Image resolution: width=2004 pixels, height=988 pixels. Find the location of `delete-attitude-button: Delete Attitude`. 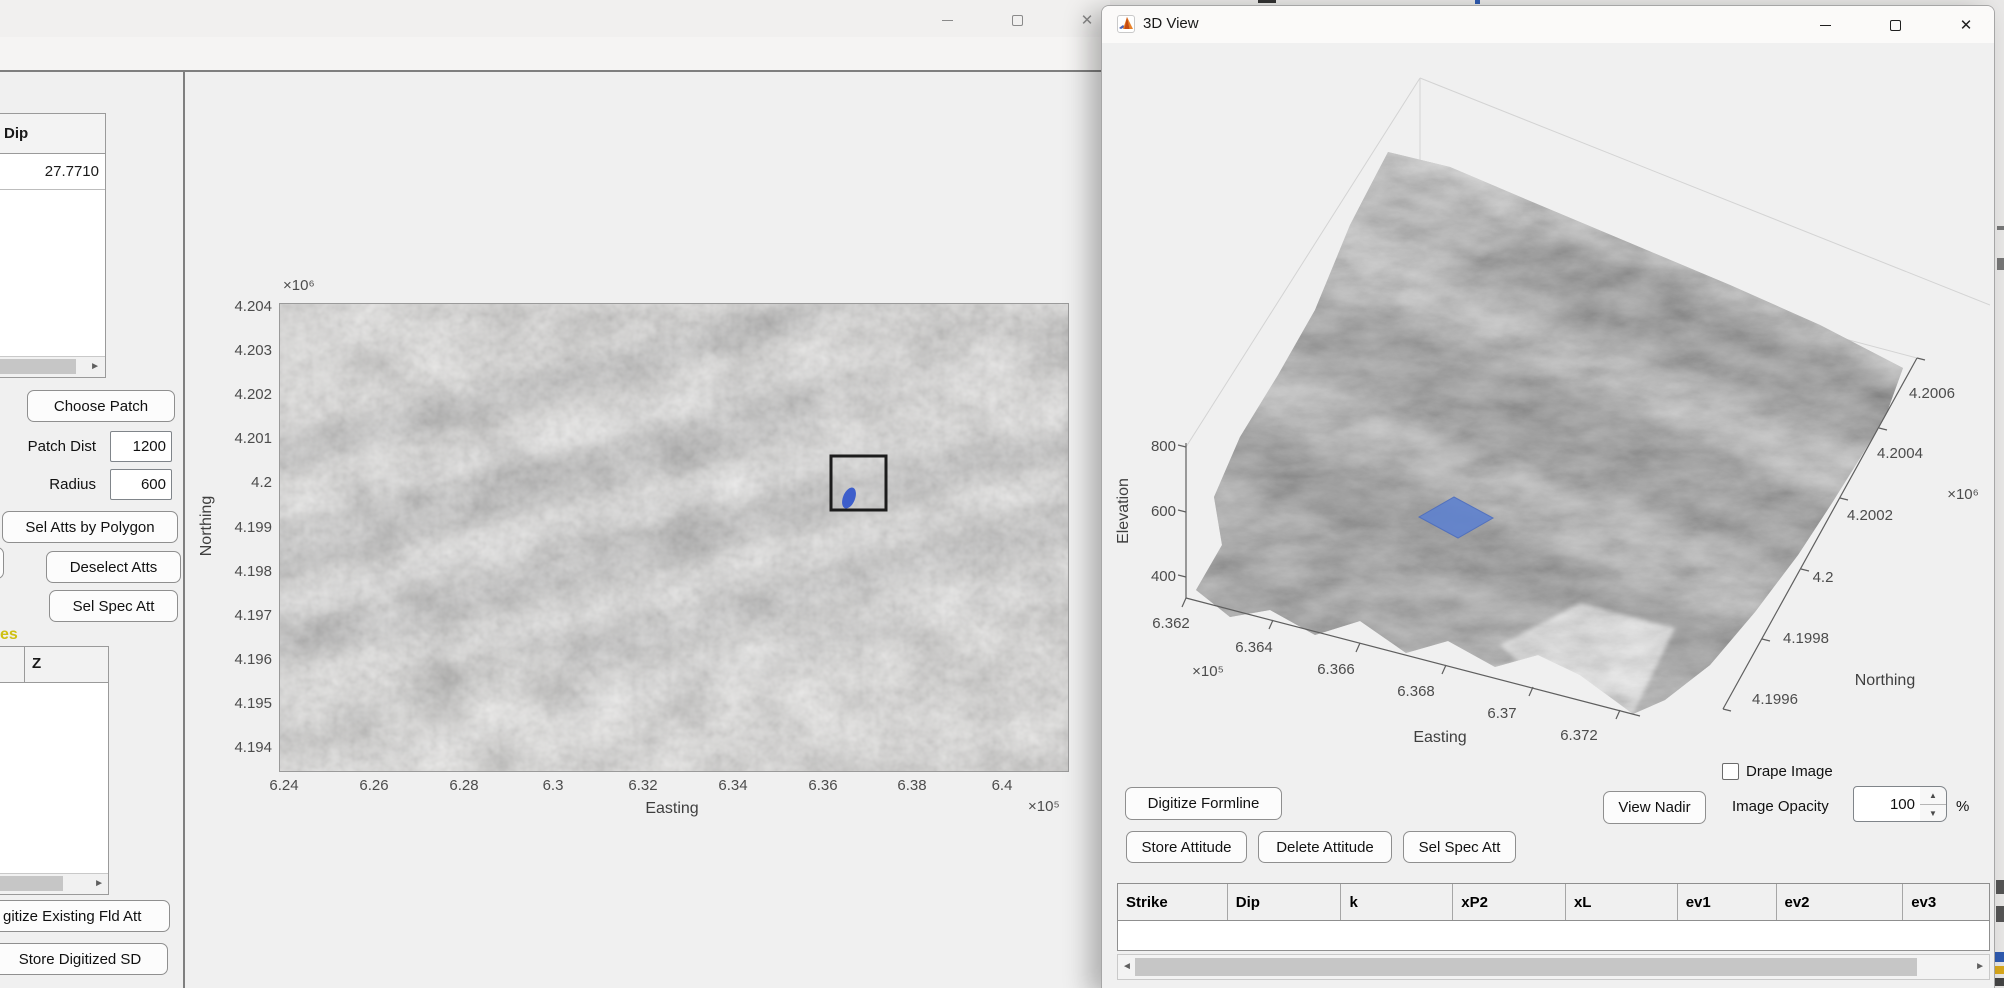

delete-attitude-button: Delete Attitude is located at coordinates (1325, 847).